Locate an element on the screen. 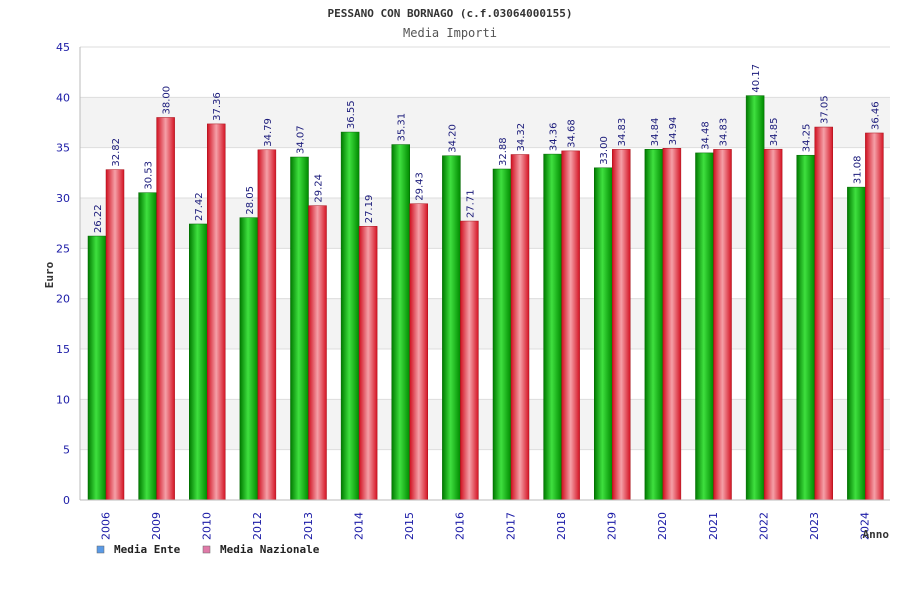 This screenshot has width=900, height=600. data-label: 34.94 is located at coordinates (673, 131).